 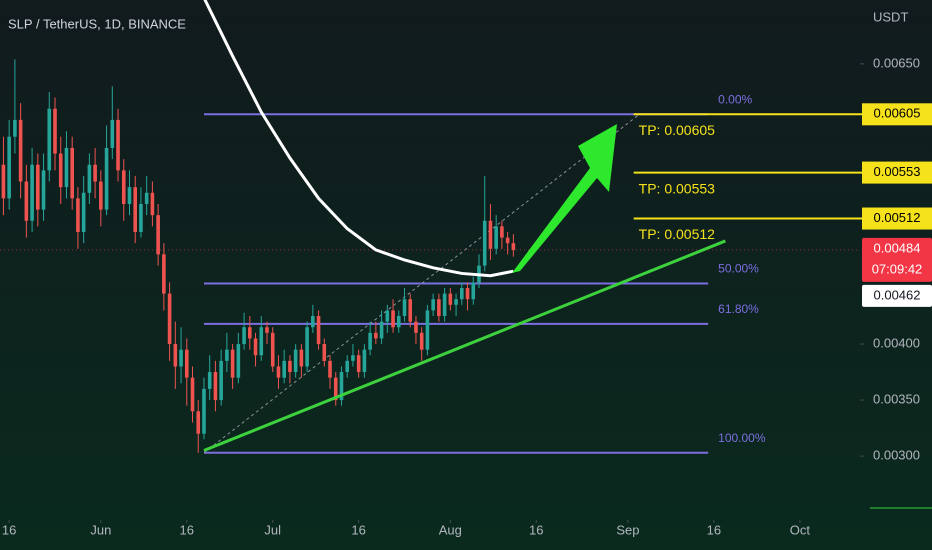 I want to click on y-unit: USDT, so click(x=890, y=16).